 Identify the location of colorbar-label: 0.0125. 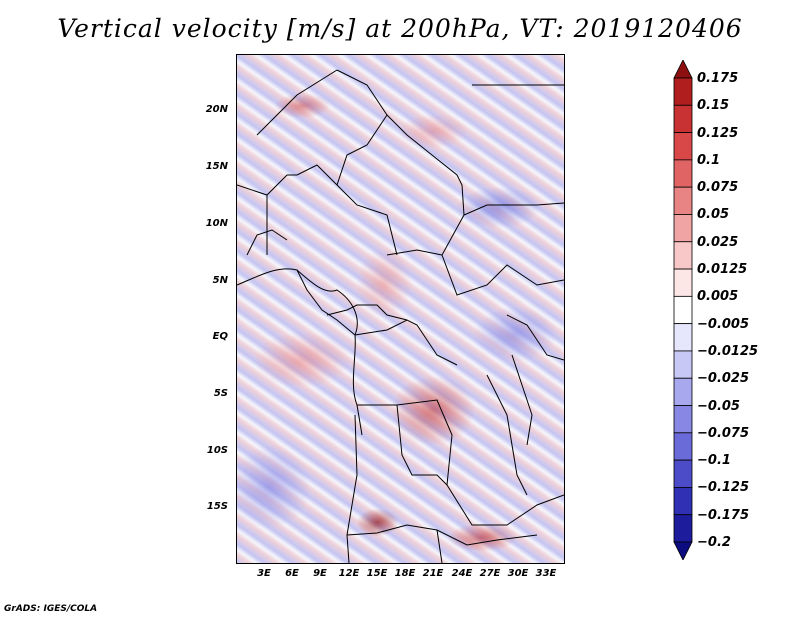
(722, 270).